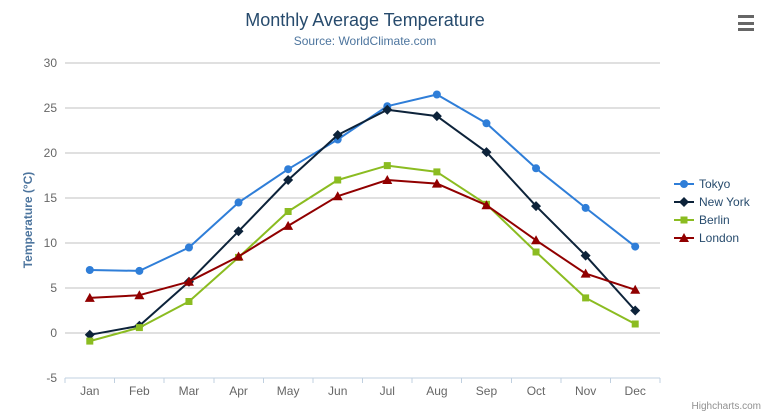  What do you see at coordinates (51, 198) in the screenshot?
I see `y-axis-tick-label: 15` at bounding box center [51, 198].